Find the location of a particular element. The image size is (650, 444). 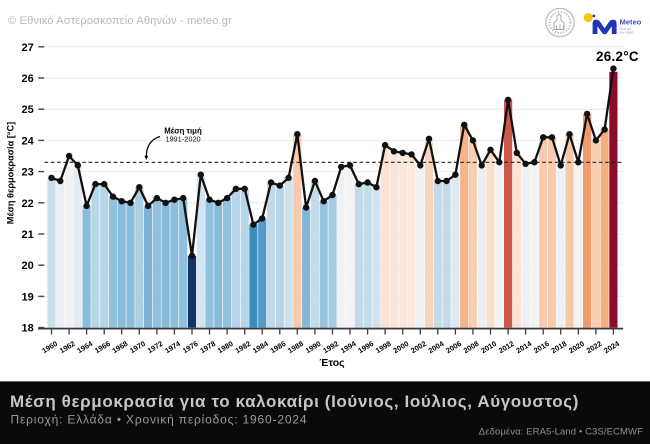

svg-text: 26 is located at coordinates (28, 79).